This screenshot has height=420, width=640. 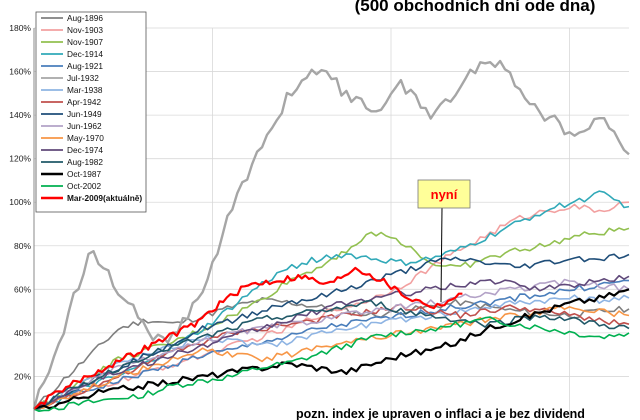 What do you see at coordinates (22, 376) in the screenshot?
I see `y-tick-label: 20%` at bounding box center [22, 376].